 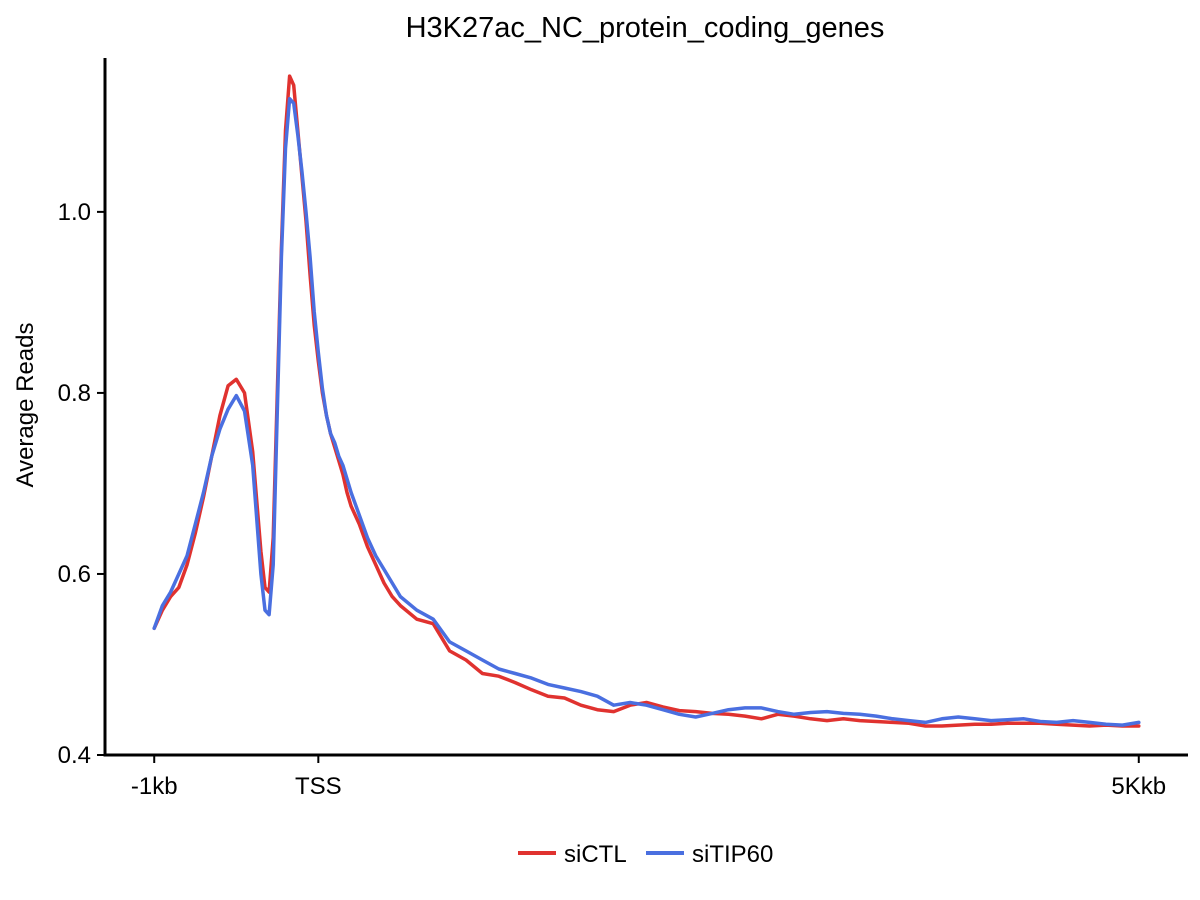 What do you see at coordinates (732, 854) in the screenshot?
I see `legend-label-siTIP60: siTIP60` at bounding box center [732, 854].